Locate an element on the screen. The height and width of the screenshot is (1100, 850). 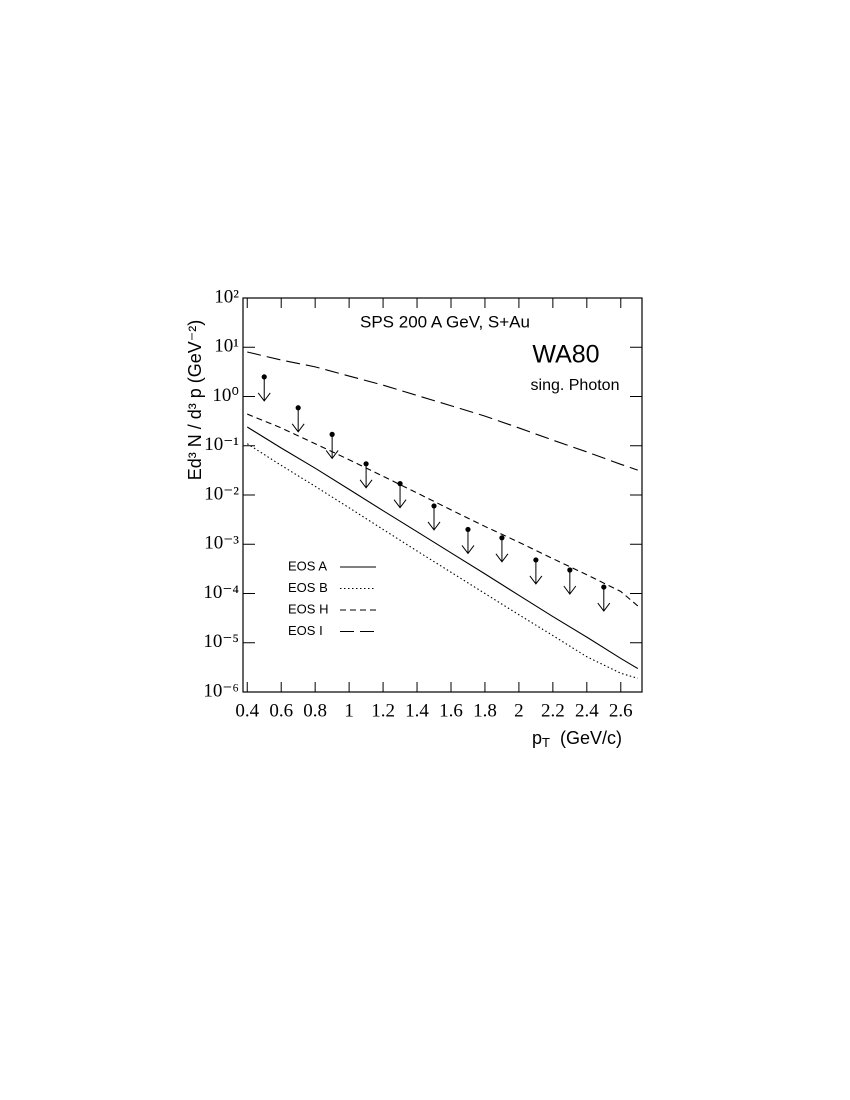
x-tick-label: 1.8 is located at coordinates (485, 710).